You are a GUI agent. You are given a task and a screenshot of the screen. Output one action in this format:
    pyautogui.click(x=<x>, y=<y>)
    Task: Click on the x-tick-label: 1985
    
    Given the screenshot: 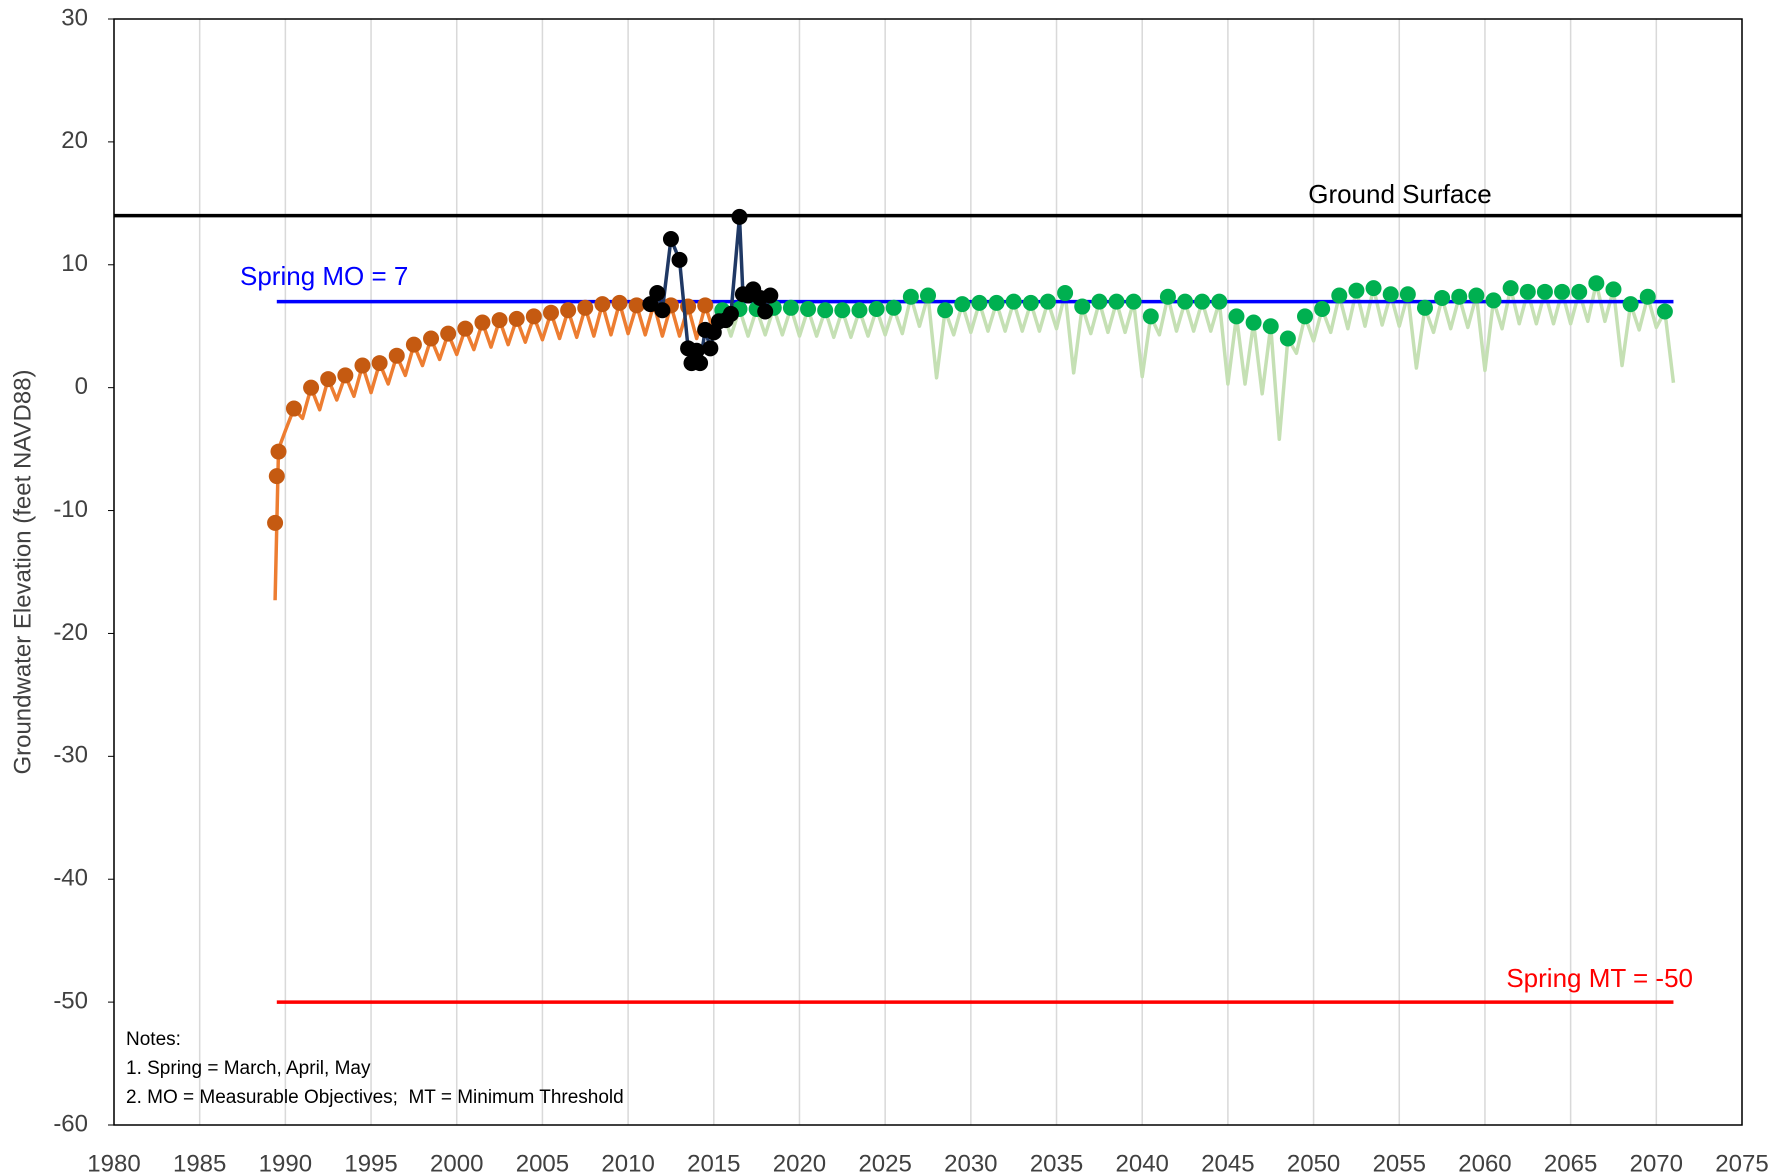 What is the action you would take?
    pyautogui.click(x=199, y=1162)
    